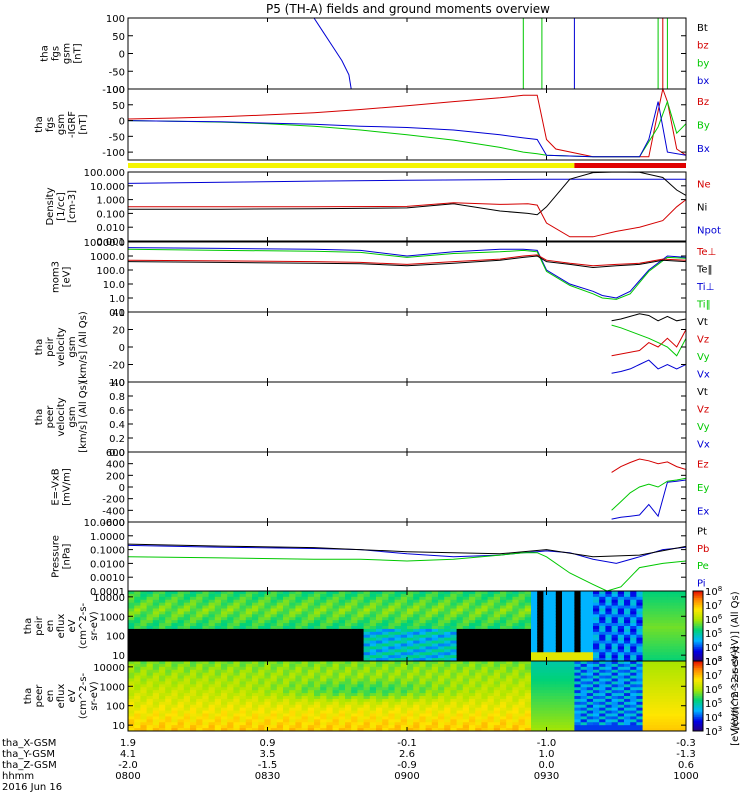 Image resolution: width=750 pixels, height=800 pixels. What do you see at coordinates (118, 331) in the screenshot?
I see `y-tick-label: 20` at bounding box center [118, 331].